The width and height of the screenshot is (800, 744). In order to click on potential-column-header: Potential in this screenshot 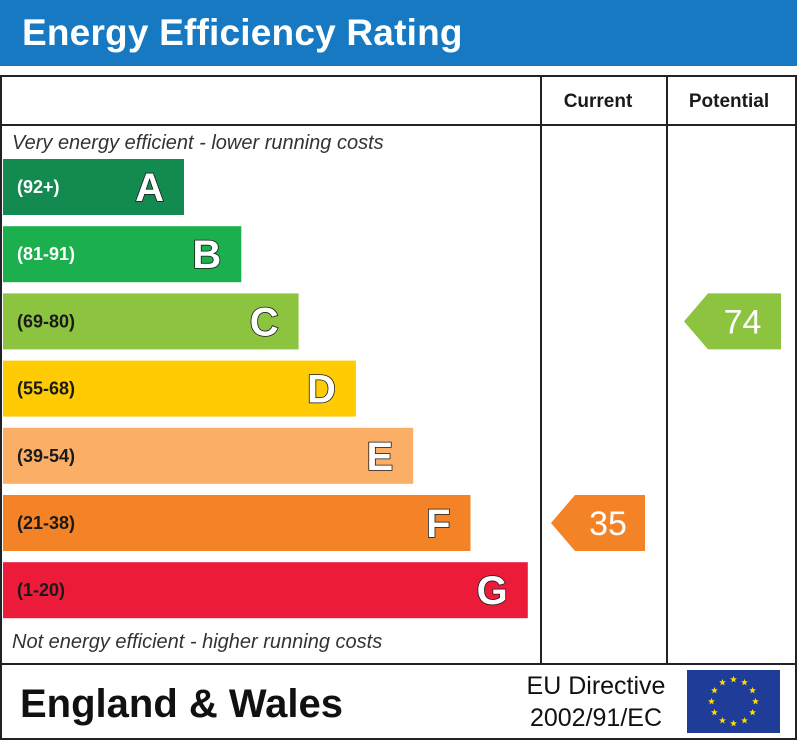, I will do `click(729, 101)`.